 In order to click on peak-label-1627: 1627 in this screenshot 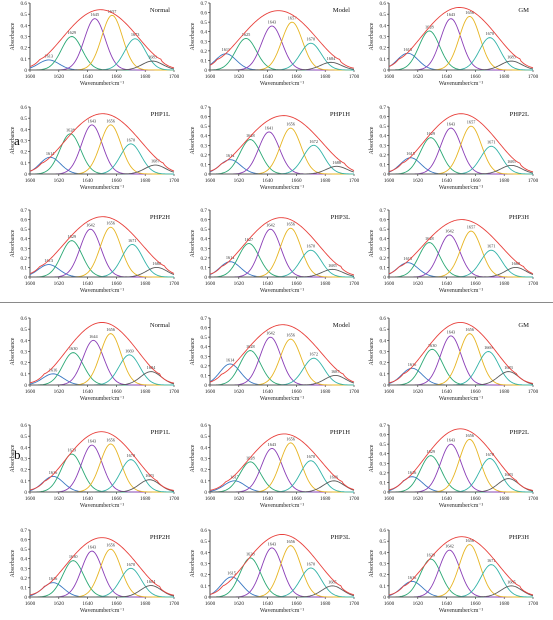, I will do `click(249, 239)`.